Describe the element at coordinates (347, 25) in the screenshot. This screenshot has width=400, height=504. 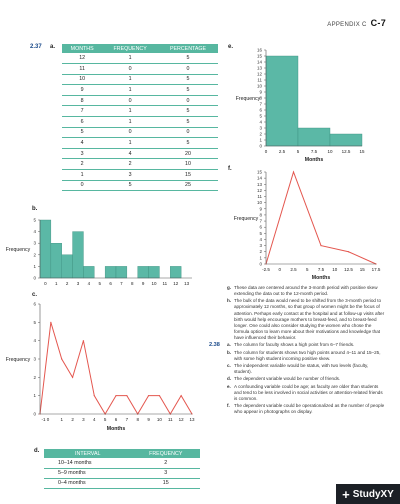
I see `appendix-label: APPENDIX C` at that location.